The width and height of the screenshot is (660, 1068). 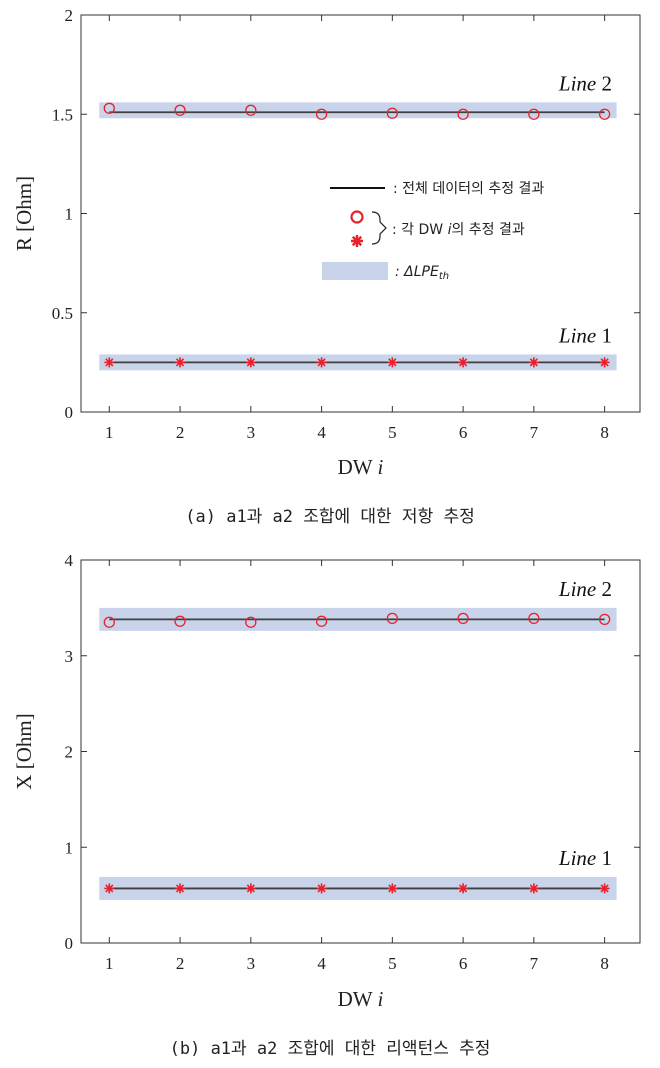 I want to click on figure-caption-b: (b) a1과 a2 조합에 대한 리액턴스 추정, so click(x=330, y=1049).